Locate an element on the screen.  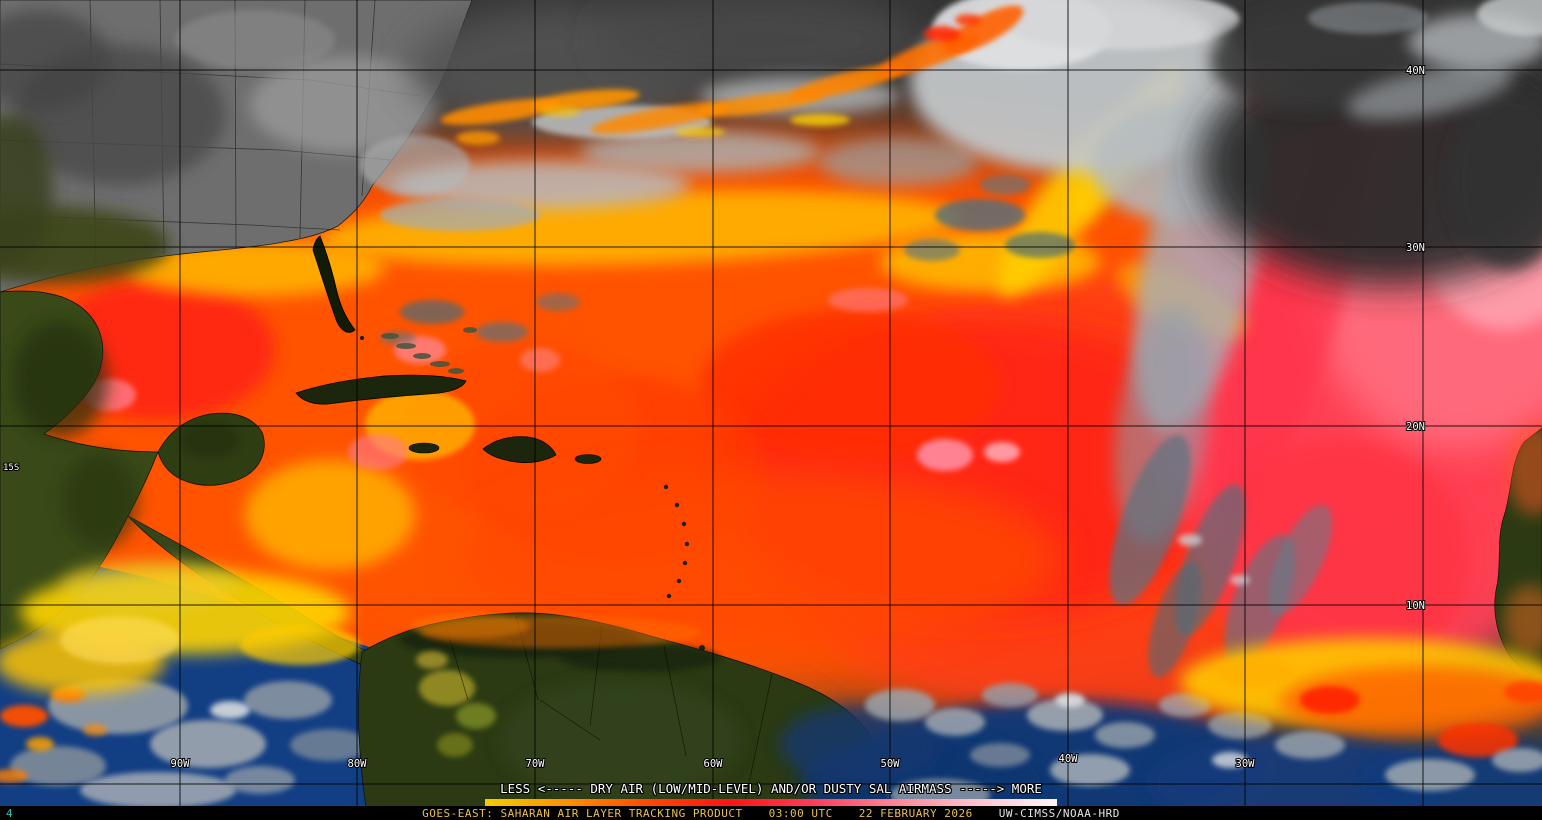
grid-label-80w: 80W is located at coordinates (358, 764).